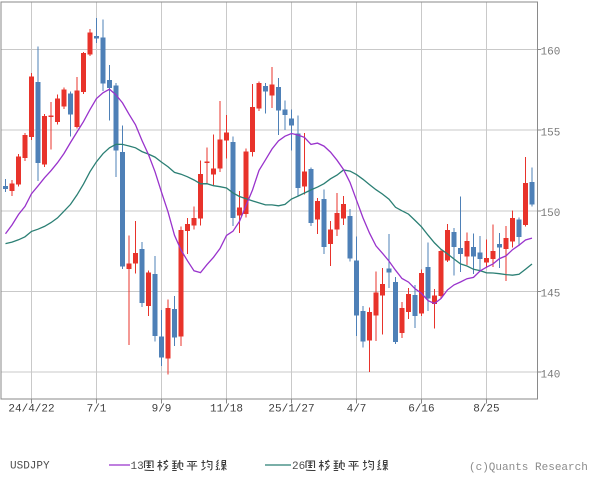 This screenshot has width=600, height=480. I want to click on svg-text: 7/1, so click(97, 410).